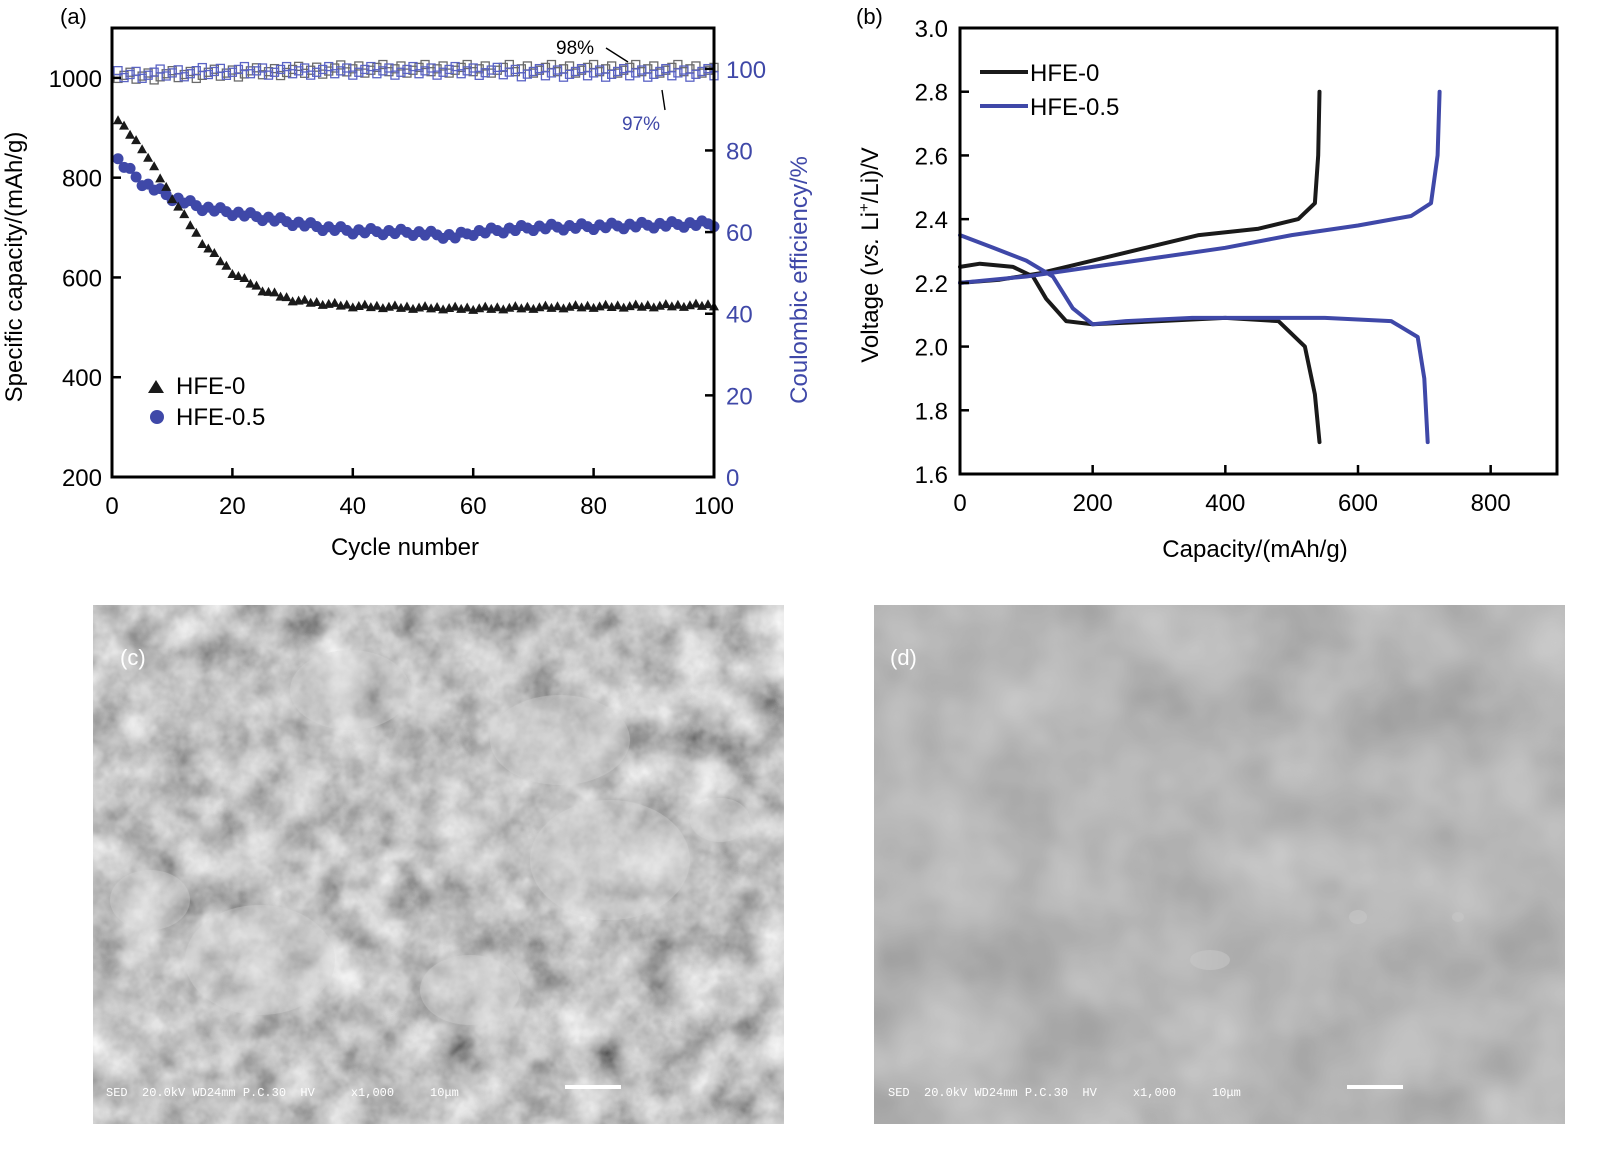 The width and height of the screenshot is (1606, 1152). I want to click on panel-a-y2-axis-title: Coulombic efficiency/%, so click(799, 280).